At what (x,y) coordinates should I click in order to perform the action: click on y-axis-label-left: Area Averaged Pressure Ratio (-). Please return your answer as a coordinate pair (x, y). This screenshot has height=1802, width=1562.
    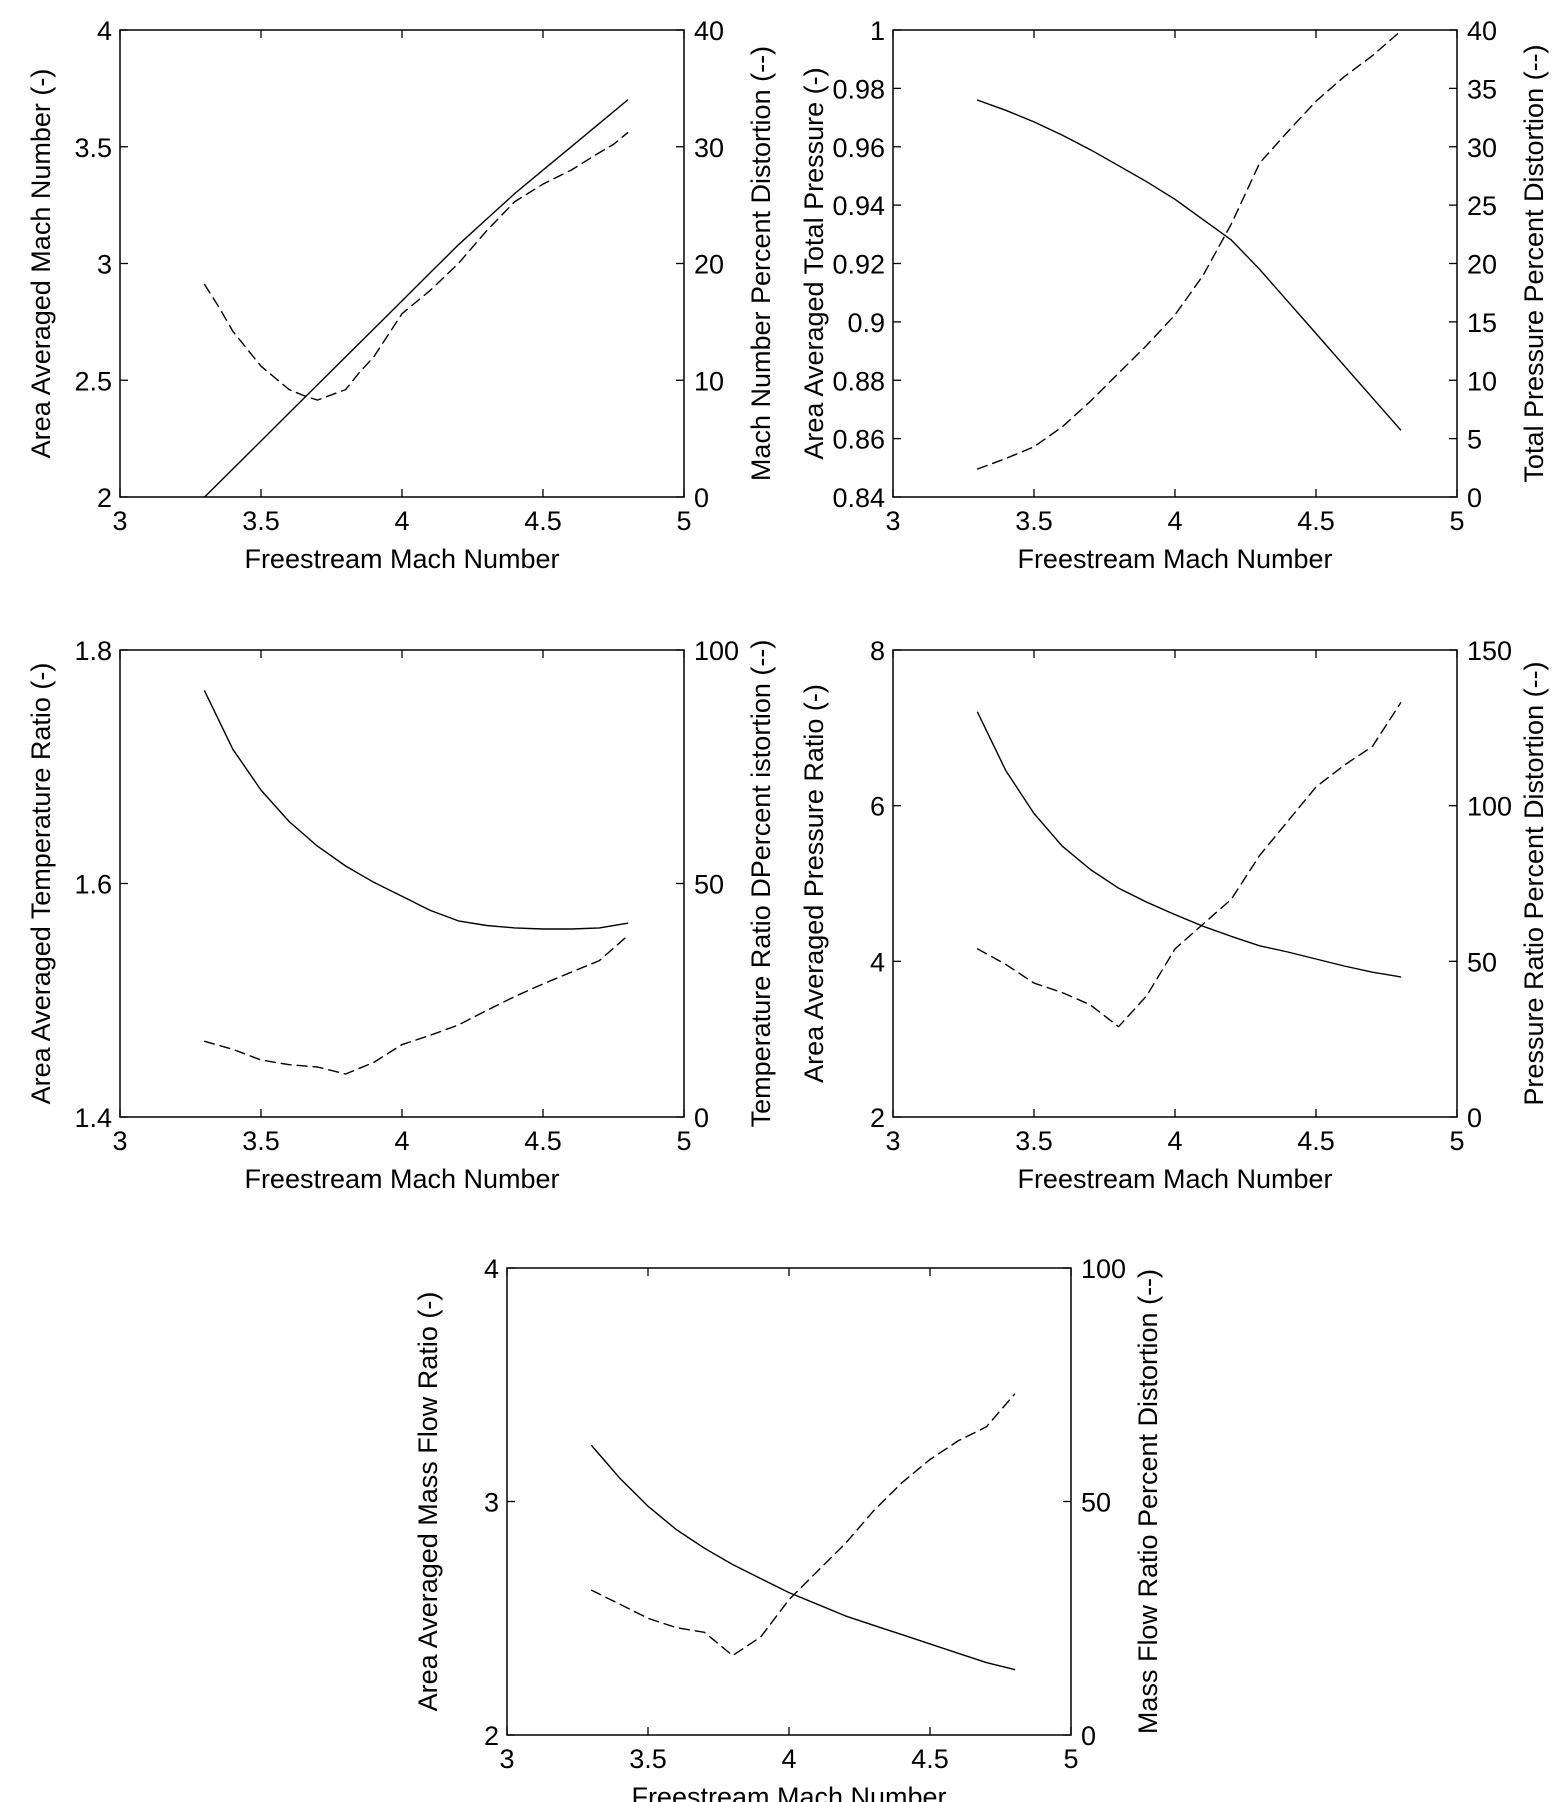
    Looking at the image, I should click on (814, 883).